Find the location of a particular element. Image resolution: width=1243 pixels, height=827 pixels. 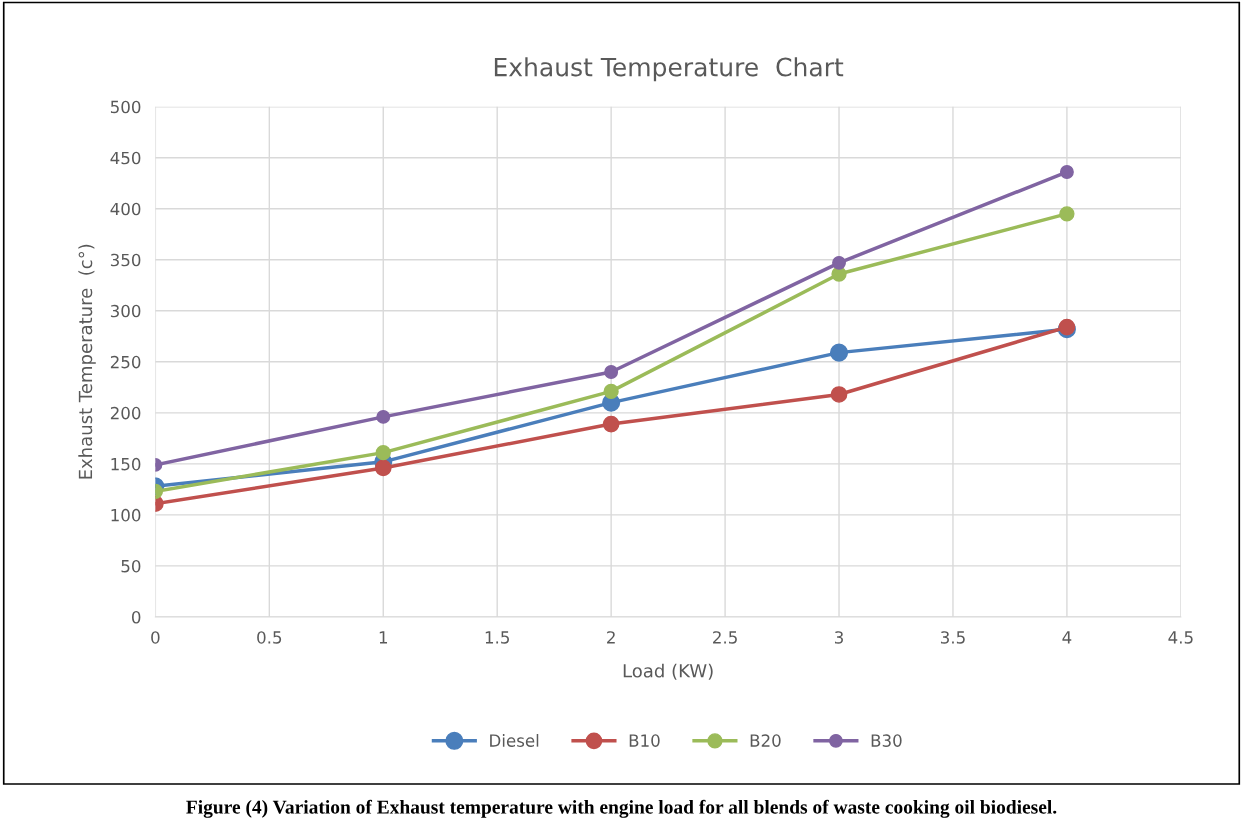

y-tick-label: 200 is located at coordinates (125, 413).